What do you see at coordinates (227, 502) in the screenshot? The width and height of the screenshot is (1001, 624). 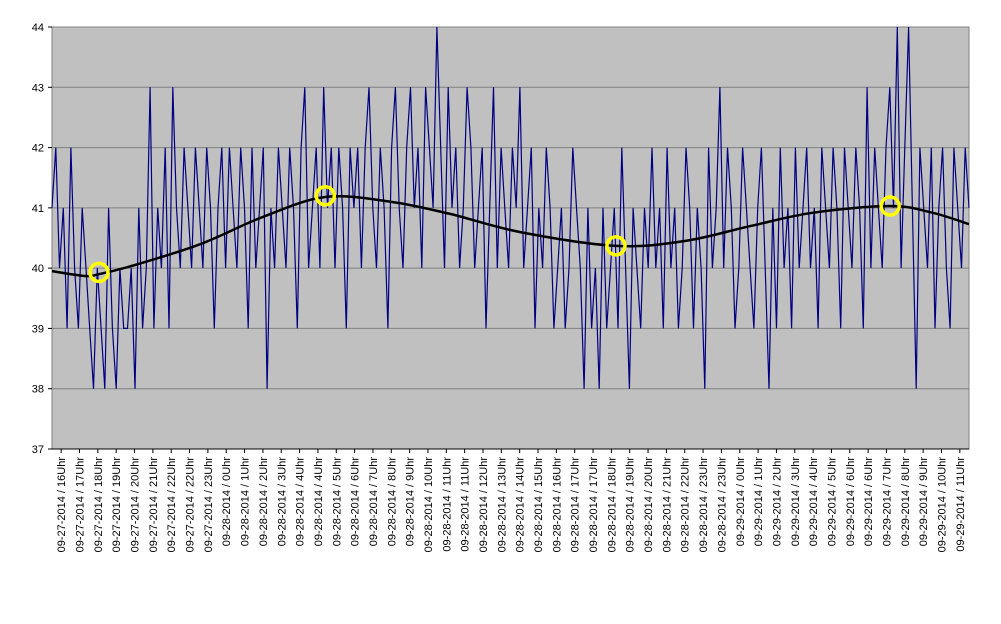 I see `x-tick-label: 09-28-2014 / 0Uhr` at bounding box center [227, 502].